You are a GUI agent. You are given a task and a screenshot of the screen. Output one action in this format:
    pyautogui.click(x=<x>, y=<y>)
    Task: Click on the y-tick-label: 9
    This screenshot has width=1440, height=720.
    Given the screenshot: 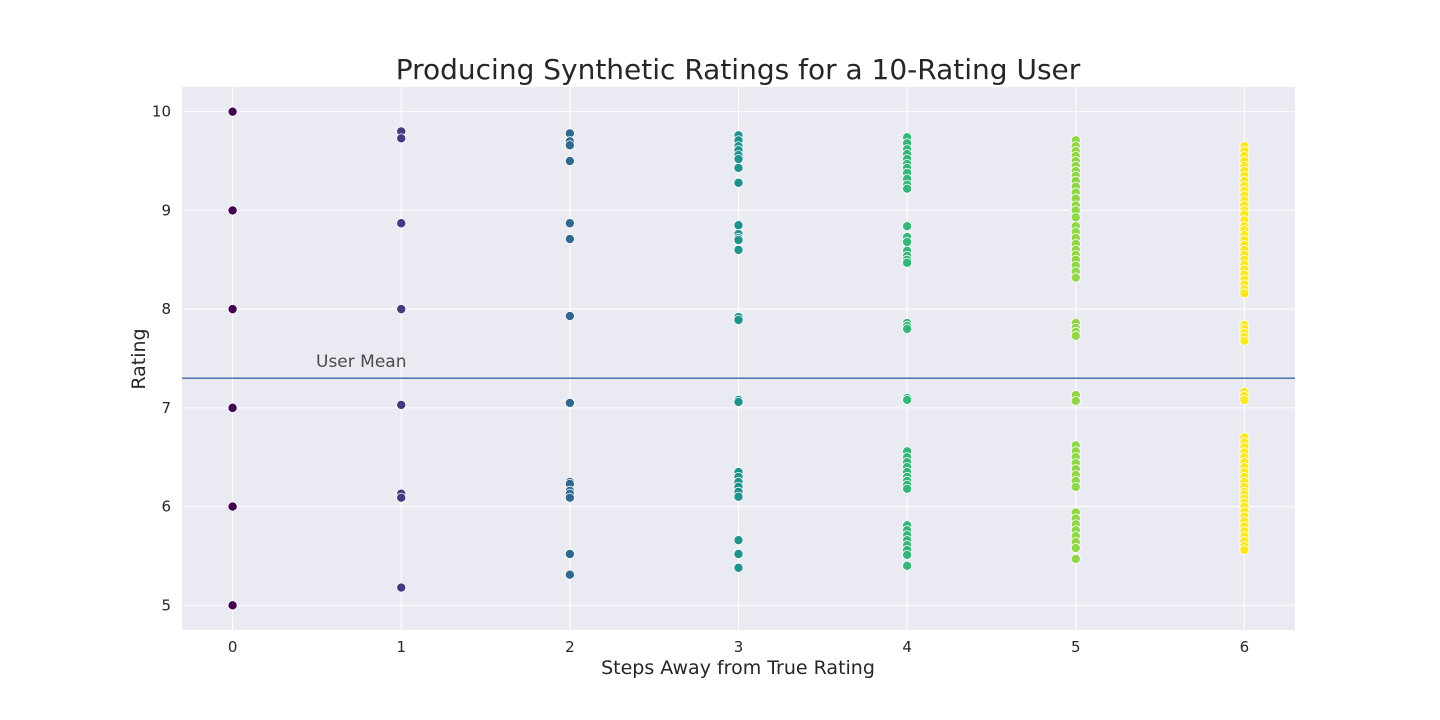 What is the action you would take?
    pyautogui.click(x=166, y=210)
    